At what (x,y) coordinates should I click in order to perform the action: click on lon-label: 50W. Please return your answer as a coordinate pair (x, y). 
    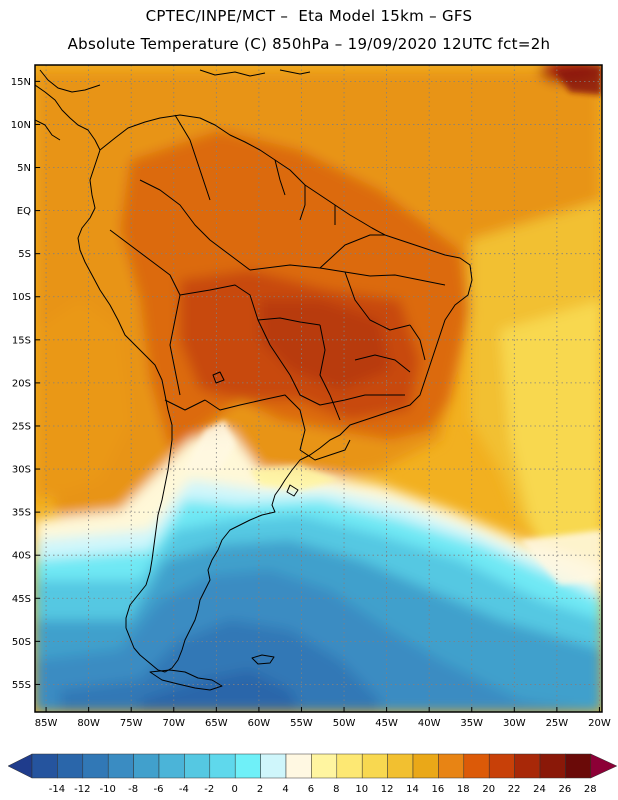
    Looking at the image, I should click on (344, 723).